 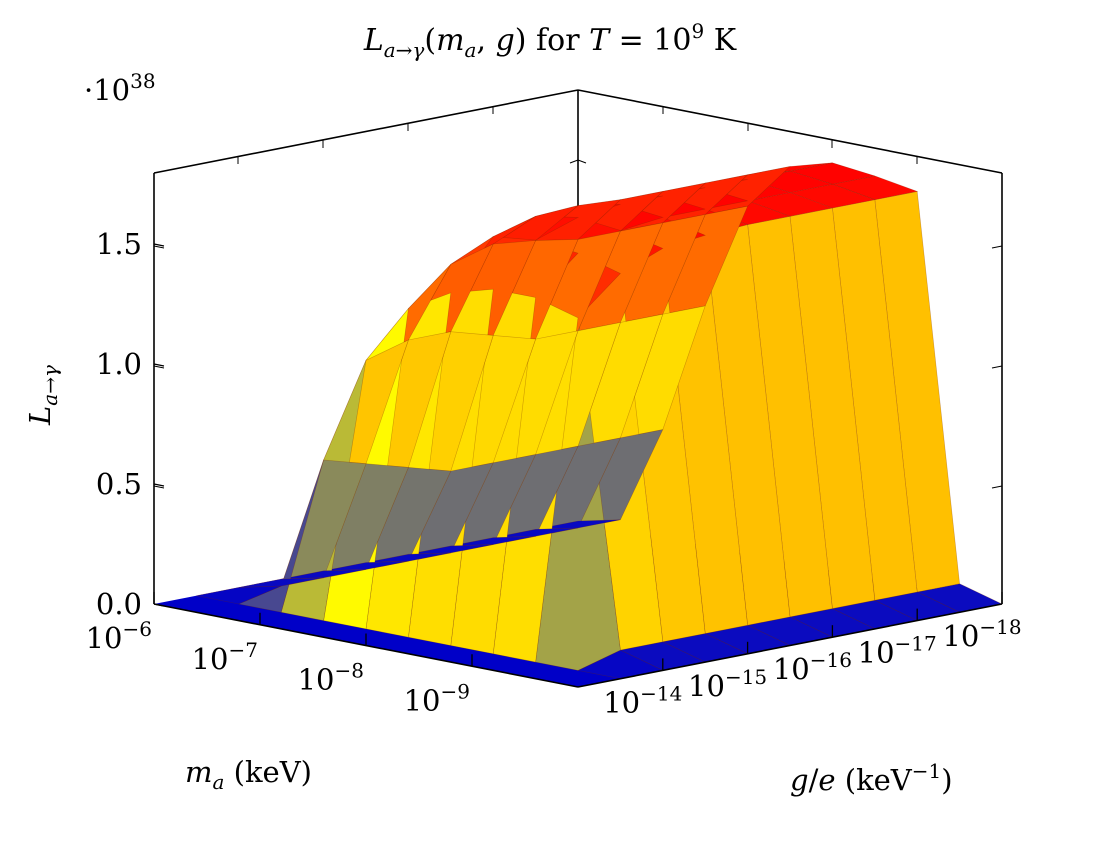 What do you see at coordinates (981, 634) in the screenshot?
I see `y-tick-label-4: 10−18` at bounding box center [981, 634].